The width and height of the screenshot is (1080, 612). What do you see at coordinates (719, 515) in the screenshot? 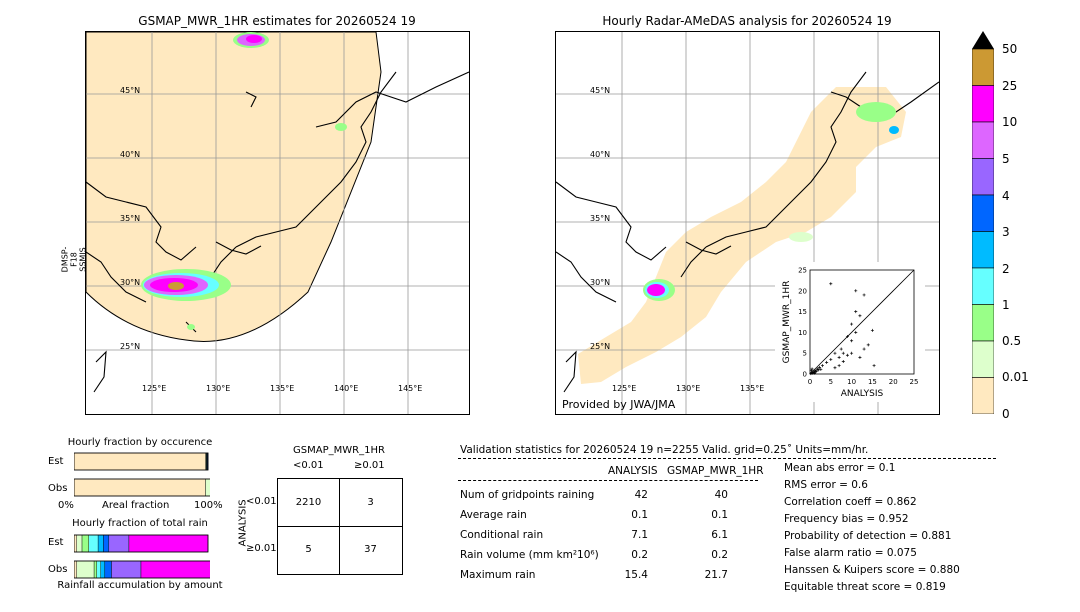
I see `validation-value-gsmap: 0.1` at bounding box center [719, 515].